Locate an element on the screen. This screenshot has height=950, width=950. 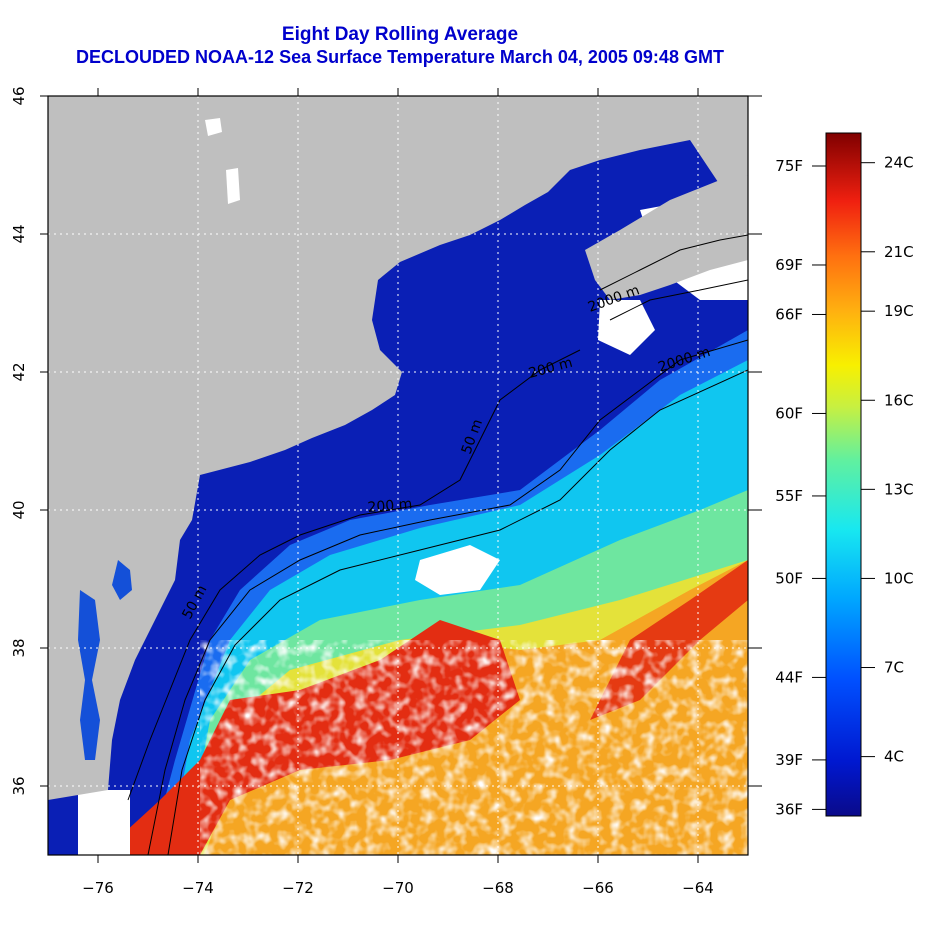
y-tick-label: 40 is located at coordinates (19, 509).